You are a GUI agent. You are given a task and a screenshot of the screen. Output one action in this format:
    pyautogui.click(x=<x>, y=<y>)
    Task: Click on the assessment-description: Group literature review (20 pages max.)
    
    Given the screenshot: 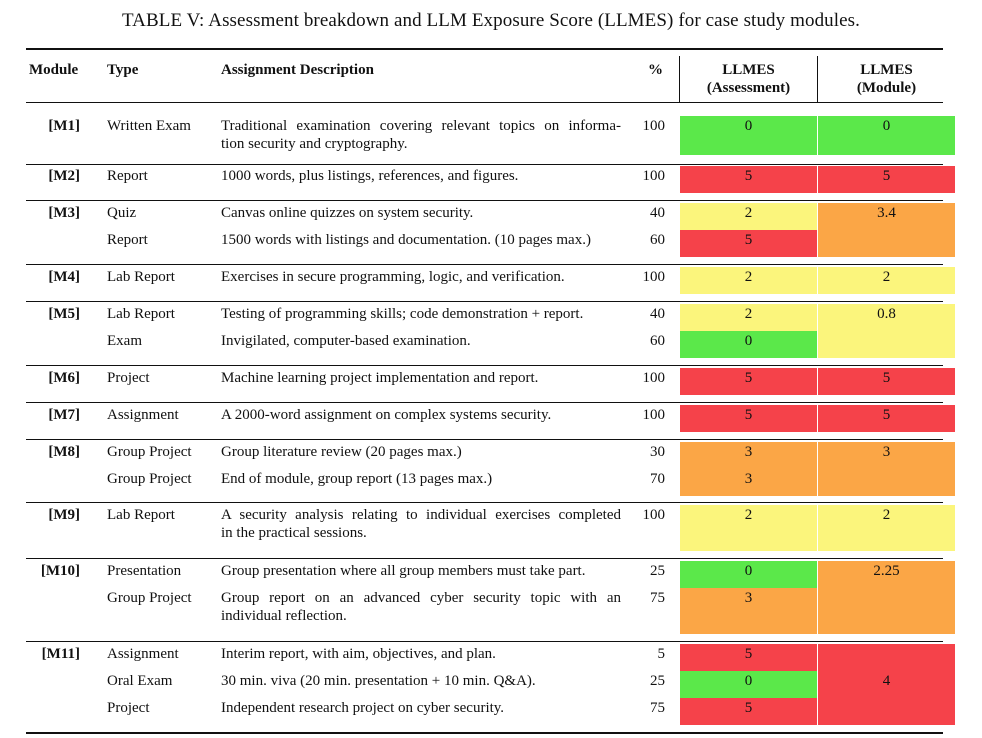 What is the action you would take?
    pyautogui.click(x=421, y=452)
    